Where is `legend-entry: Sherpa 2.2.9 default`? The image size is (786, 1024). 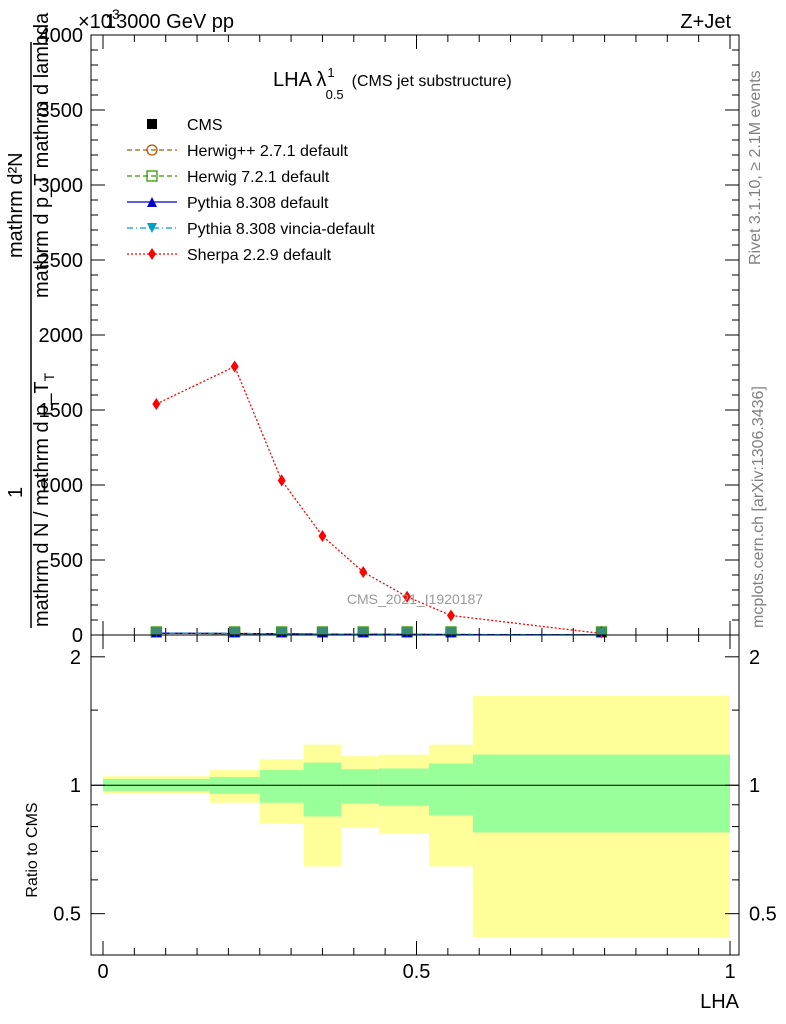 legend-entry: Sherpa 2.2.9 default is located at coordinates (229, 255).